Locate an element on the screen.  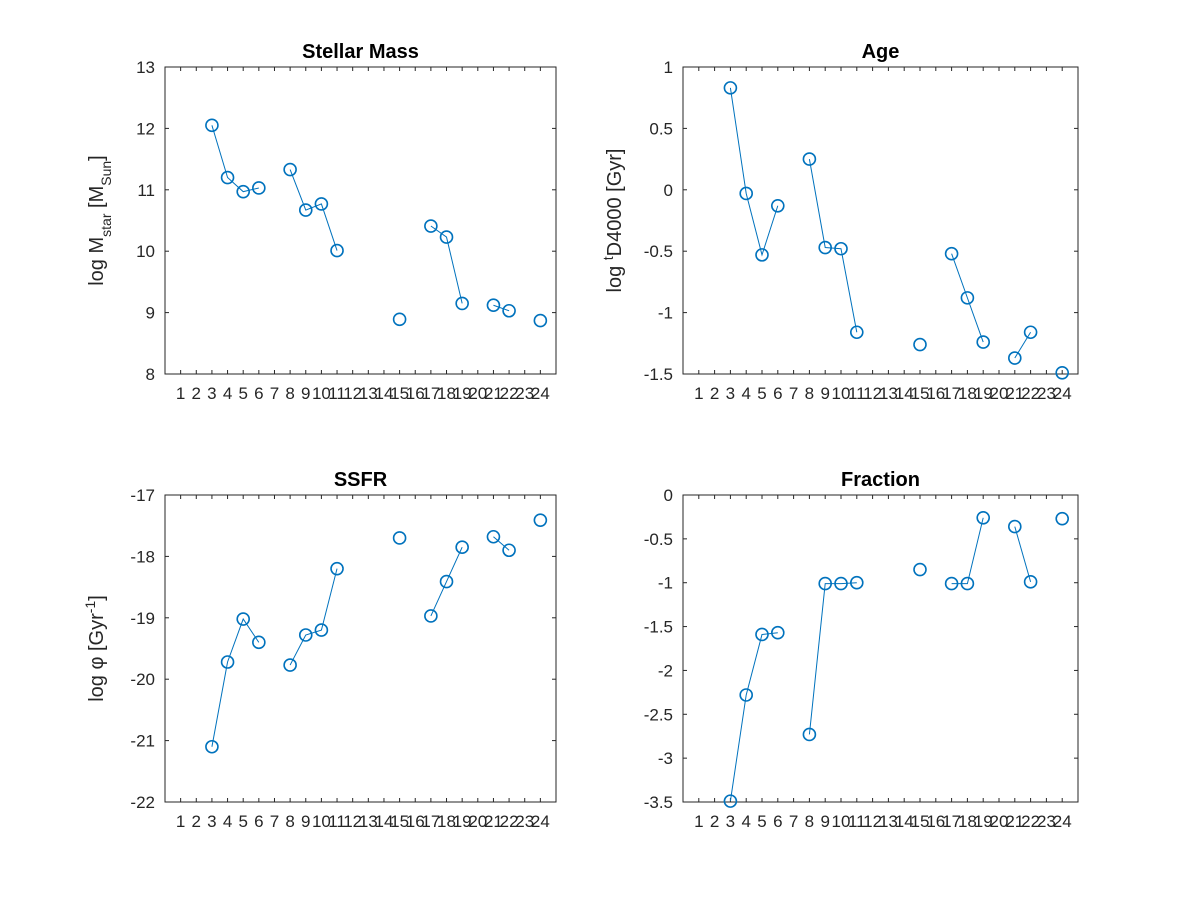
ssfr-ylabel-post: ] is located at coordinates (97, 598).